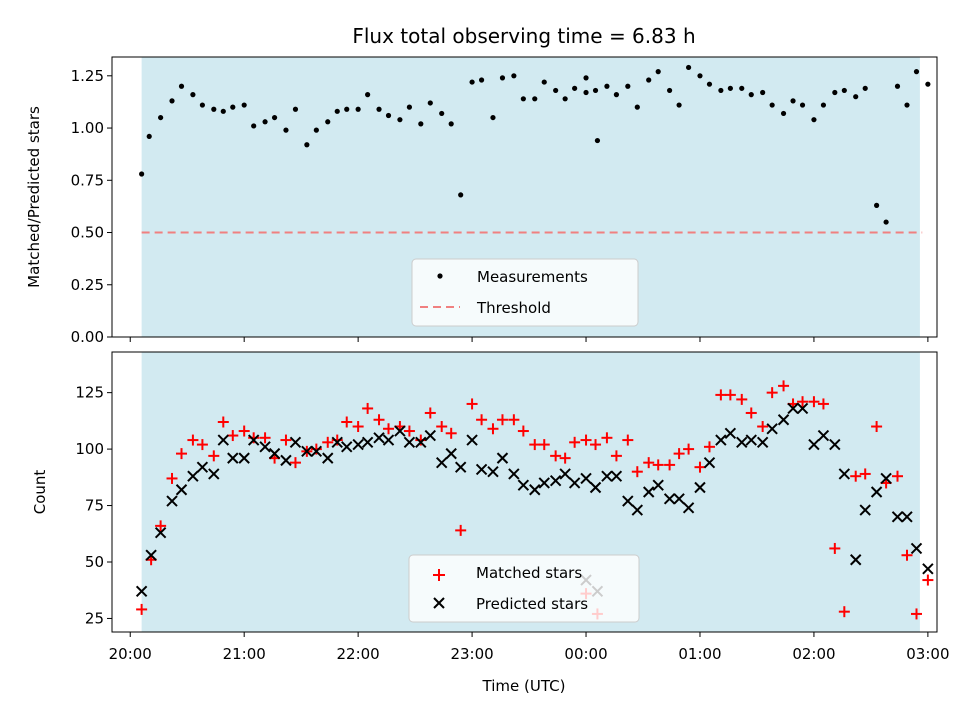  I want to click on ratio-y-label: Matched/Predicted stars, so click(34, 197).